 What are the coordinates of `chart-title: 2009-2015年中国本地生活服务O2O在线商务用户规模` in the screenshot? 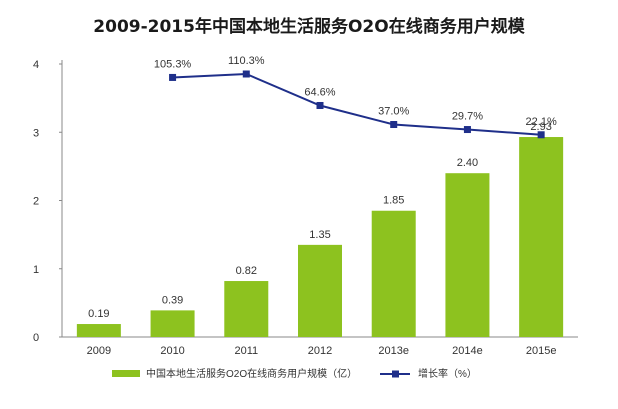 It's located at (309, 27).